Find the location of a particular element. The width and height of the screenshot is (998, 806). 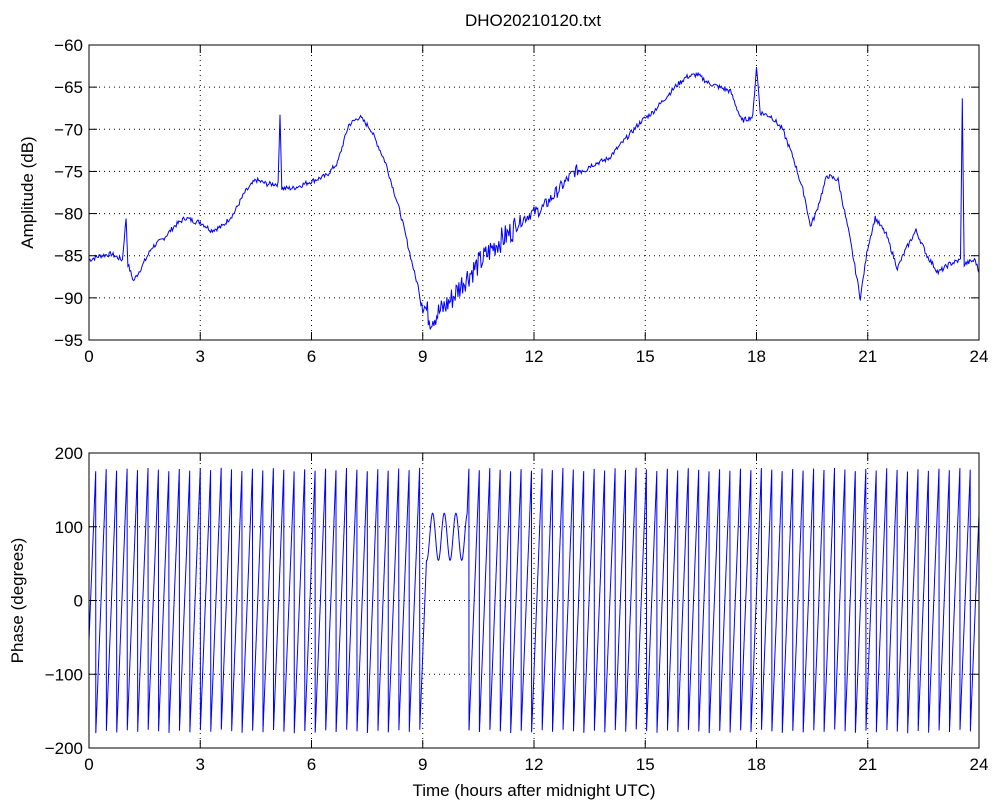

phase-xtick-label: 6 is located at coordinates (311, 764).